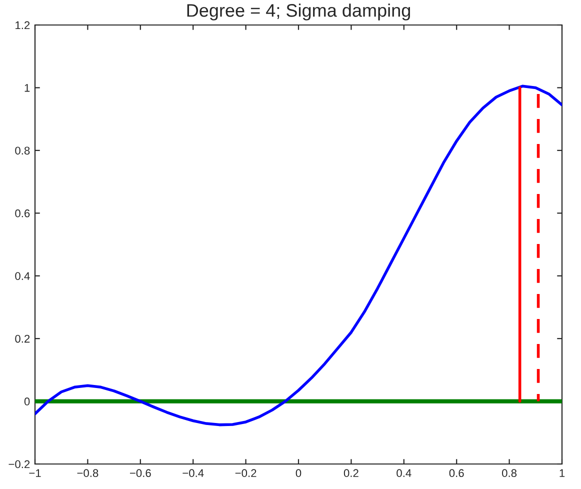 The height and width of the screenshot is (489, 581). I want to click on y-tick-label: 0.2, so click(22, 338).